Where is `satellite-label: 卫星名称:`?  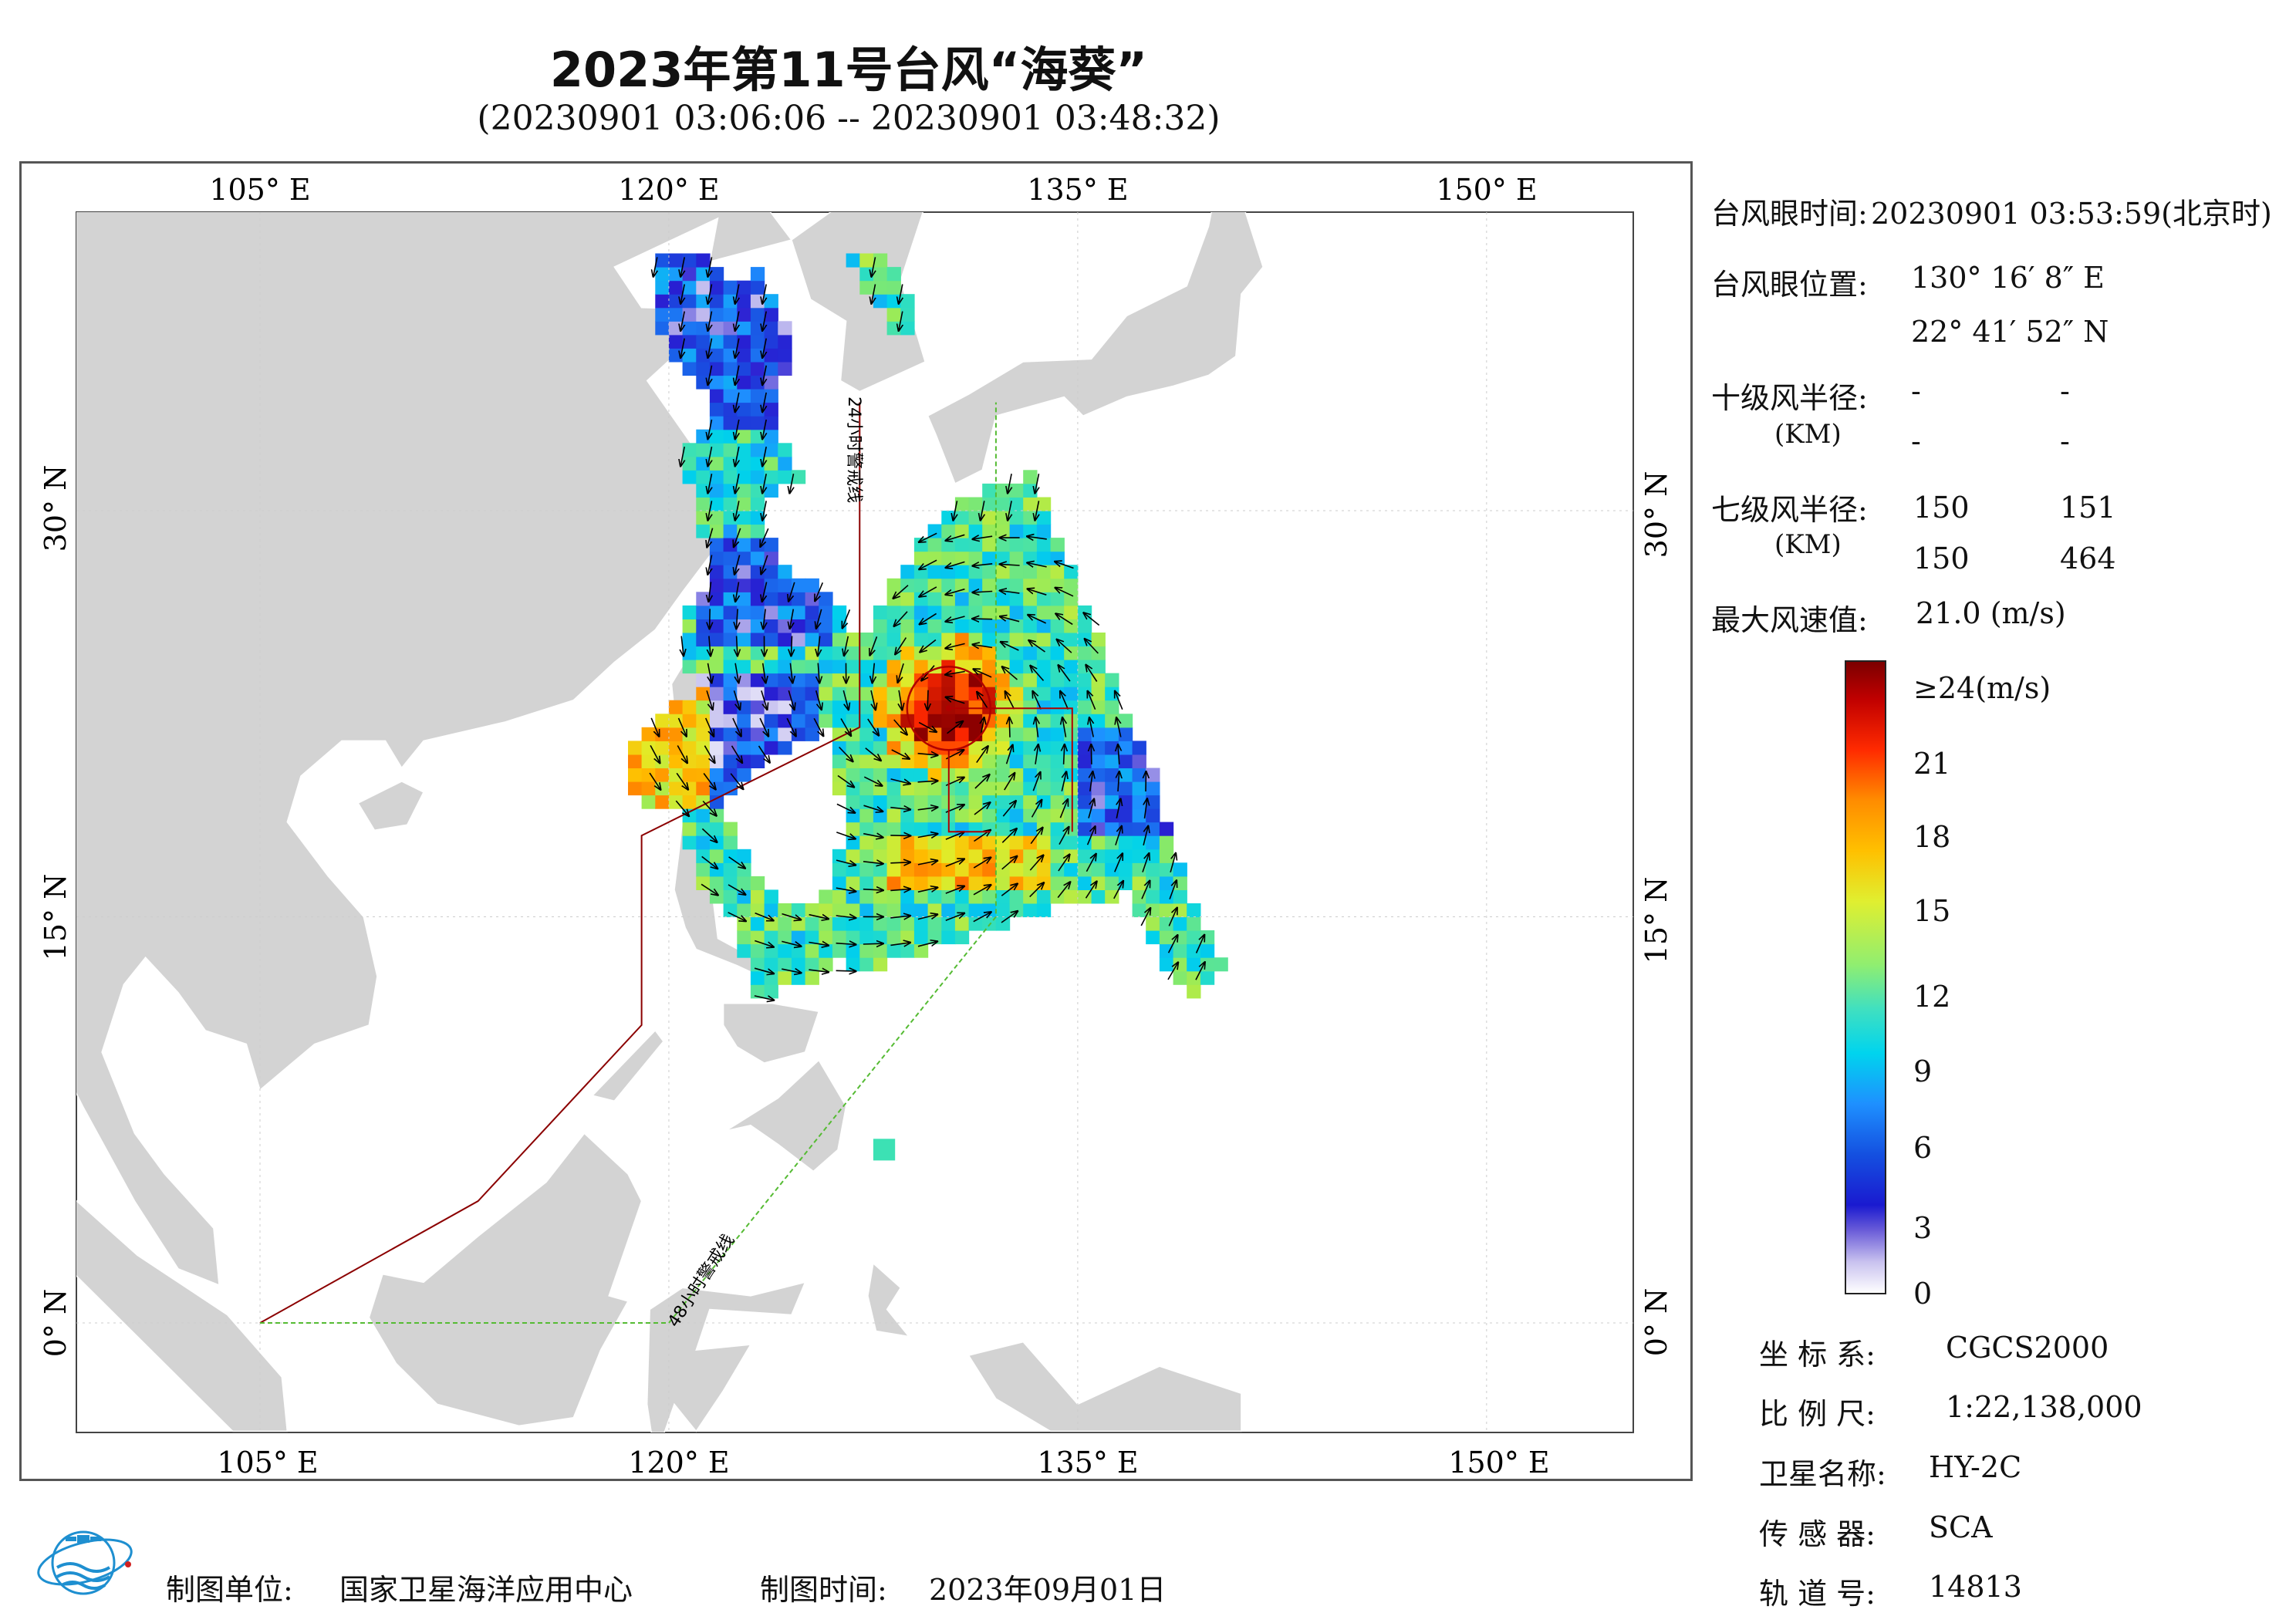 satellite-label: 卫星名称: is located at coordinates (1822, 1474).